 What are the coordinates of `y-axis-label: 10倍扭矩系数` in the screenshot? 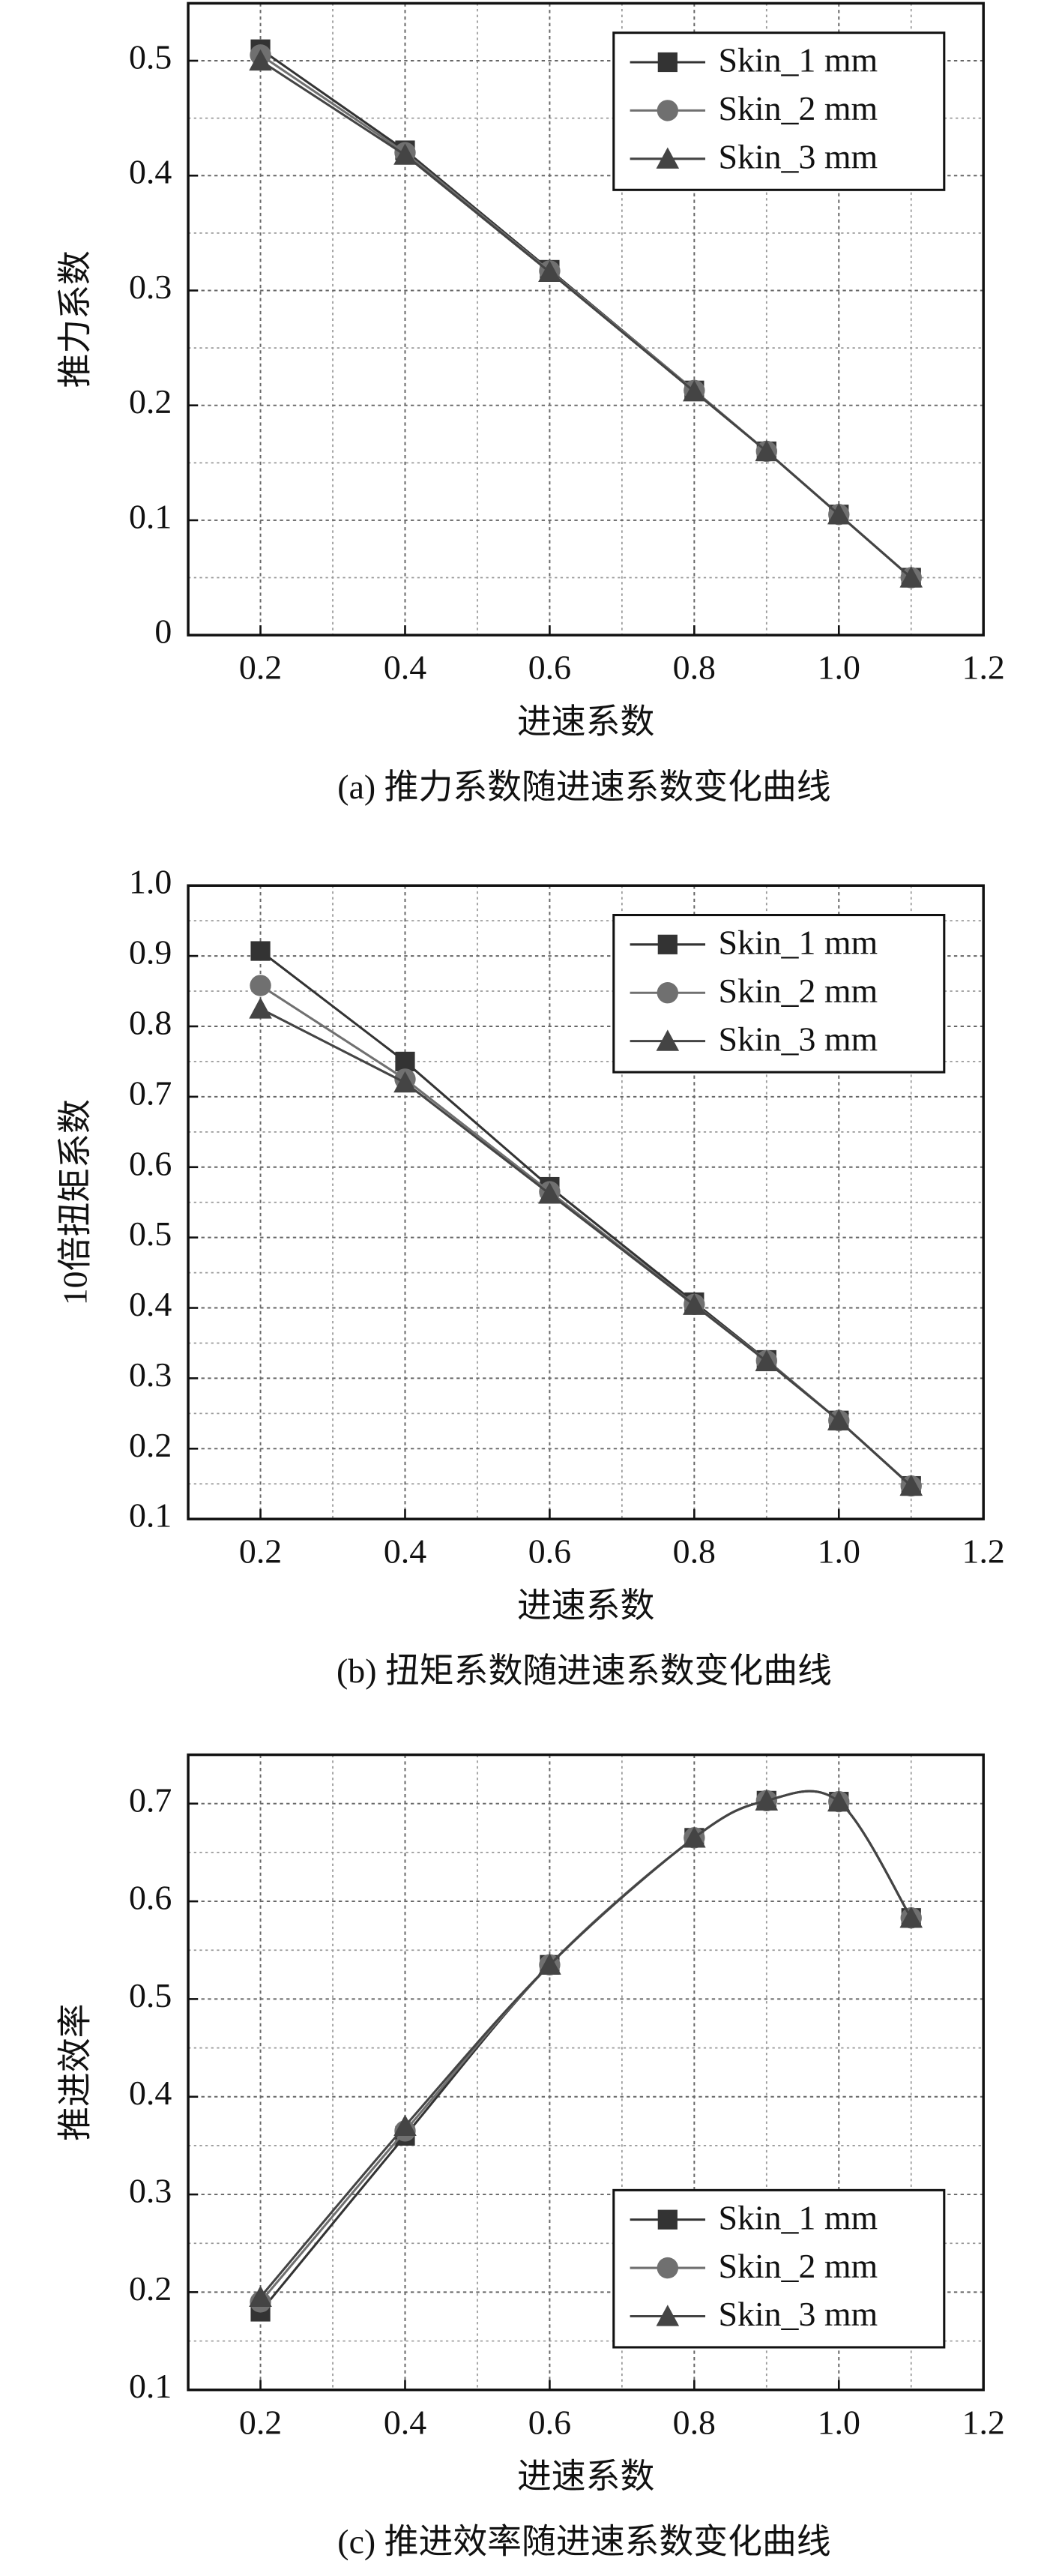 It's located at (74, 1202).